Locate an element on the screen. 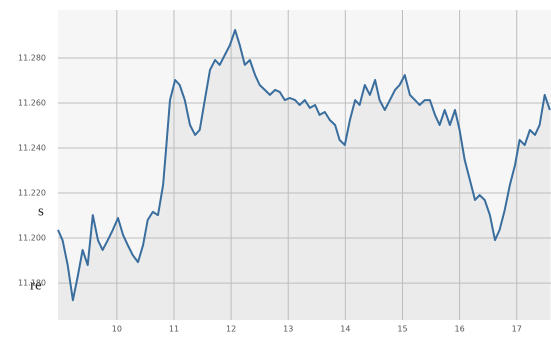 Image resolution: width=551 pixels, height=337 pixels. x-tick-label: 11 is located at coordinates (174, 329).